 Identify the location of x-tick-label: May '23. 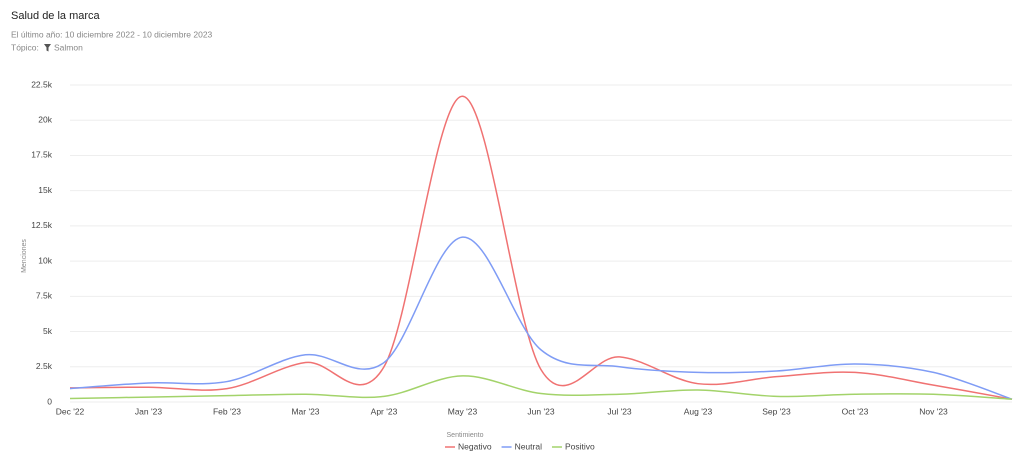
(463, 411).